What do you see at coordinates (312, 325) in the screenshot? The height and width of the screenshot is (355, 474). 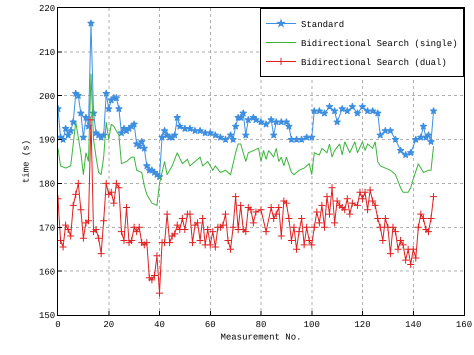 I see `x-tick-label: 100` at bounding box center [312, 325].